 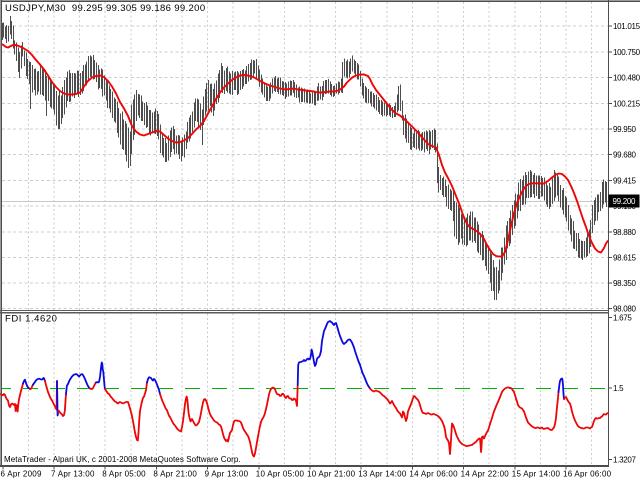 I want to click on svg-text: 99.950, so click(x=625, y=129).